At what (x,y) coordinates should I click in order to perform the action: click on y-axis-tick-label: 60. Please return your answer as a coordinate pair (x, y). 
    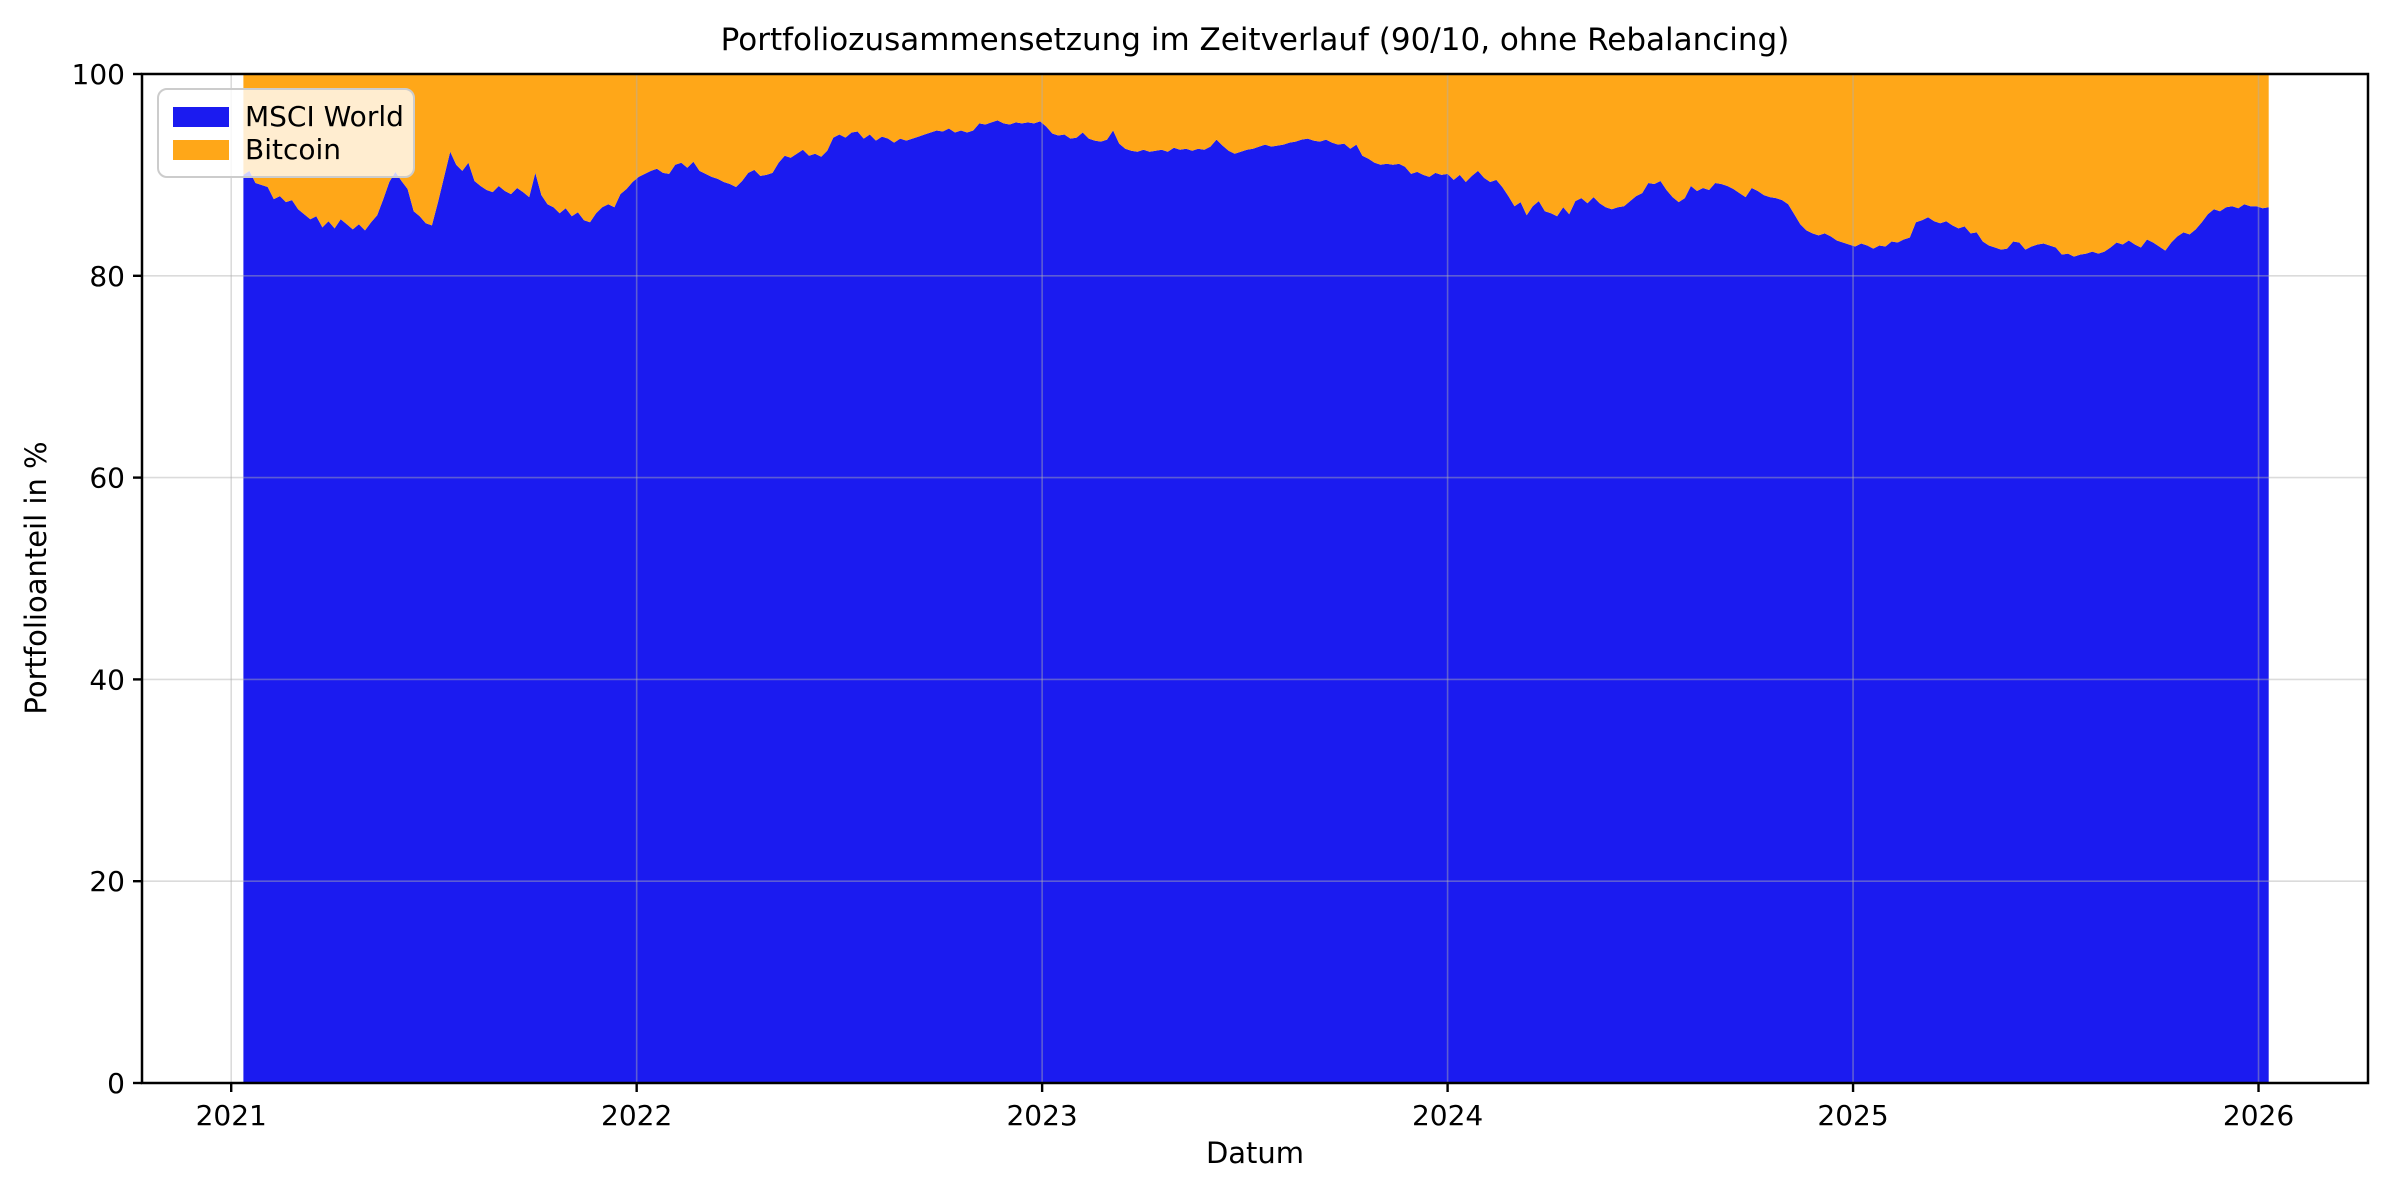
    Looking at the image, I should click on (107, 478).